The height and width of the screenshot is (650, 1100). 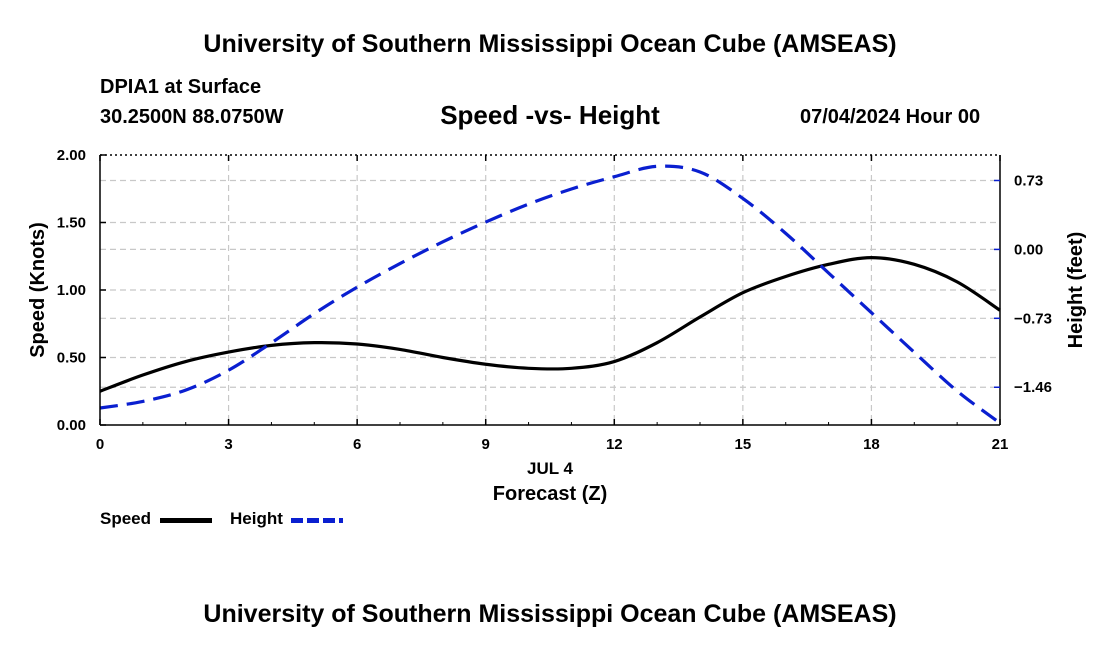 I want to click on x-tick-label: 21, so click(x=1000, y=444).